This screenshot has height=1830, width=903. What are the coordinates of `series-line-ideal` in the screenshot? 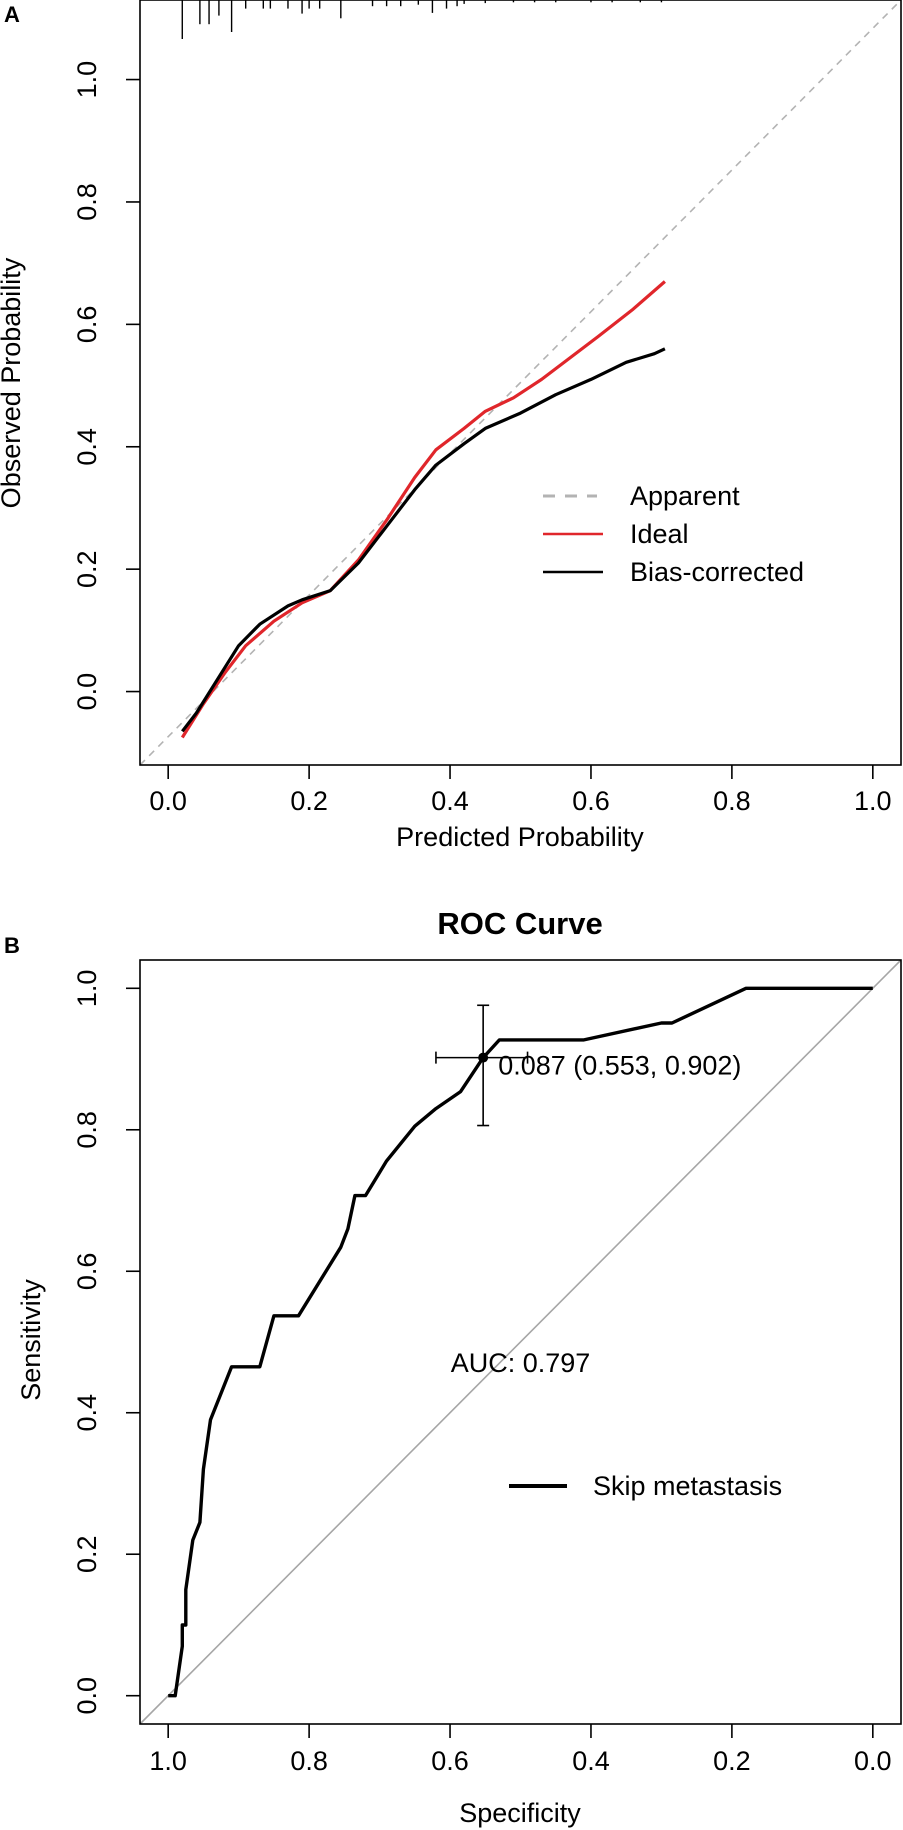 It's located at (423, 509).